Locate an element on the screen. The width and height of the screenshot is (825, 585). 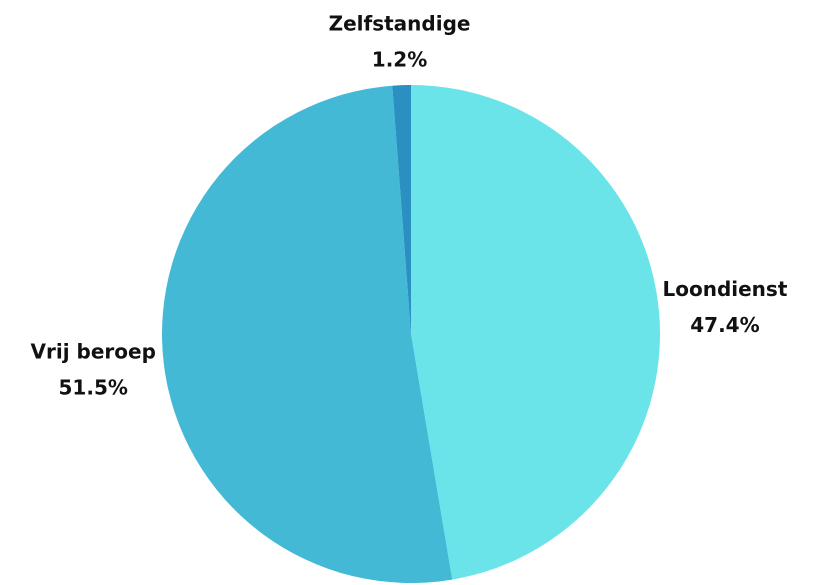
slice-label: Zelfstandige is located at coordinates (400, 24).